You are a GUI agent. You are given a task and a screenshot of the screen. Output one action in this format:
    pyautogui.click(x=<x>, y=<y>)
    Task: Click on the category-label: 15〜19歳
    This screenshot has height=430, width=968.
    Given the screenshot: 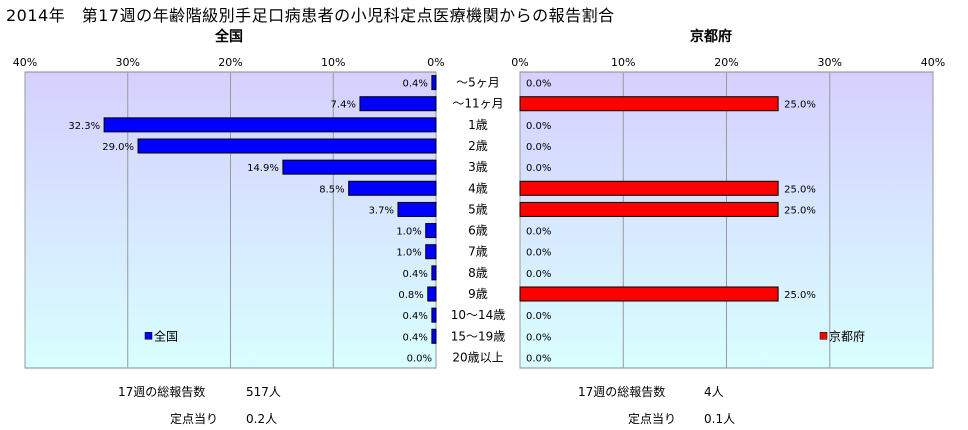 What is the action you would take?
    pyautogui.click(x=478, y=336)
    